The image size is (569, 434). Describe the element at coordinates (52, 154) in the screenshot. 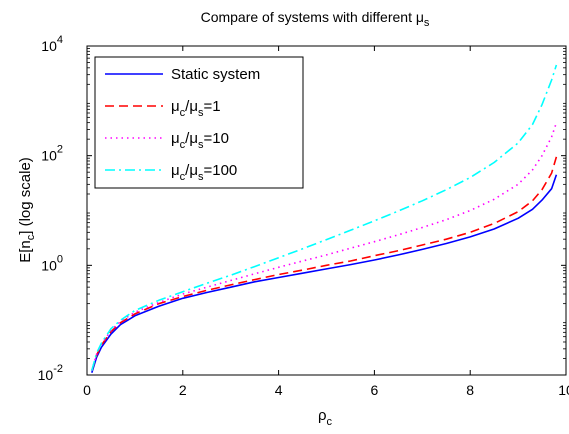

I see `y-tick-label: 10²` at that location.